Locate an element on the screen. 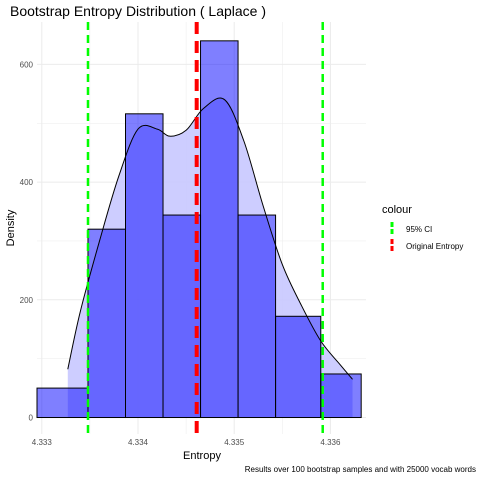 This screenshot has height=480, width=480. x-axis-ticks: 4.333 4.334 4.335 4.336 is located at coordinates (186, 442).